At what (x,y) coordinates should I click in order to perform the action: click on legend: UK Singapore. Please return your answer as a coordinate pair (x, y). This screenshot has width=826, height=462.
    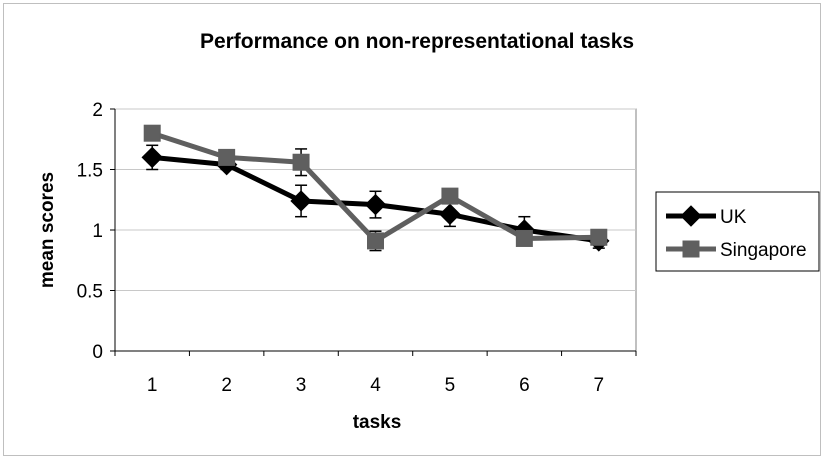
    Looking at the image, I should click on (737, 231).